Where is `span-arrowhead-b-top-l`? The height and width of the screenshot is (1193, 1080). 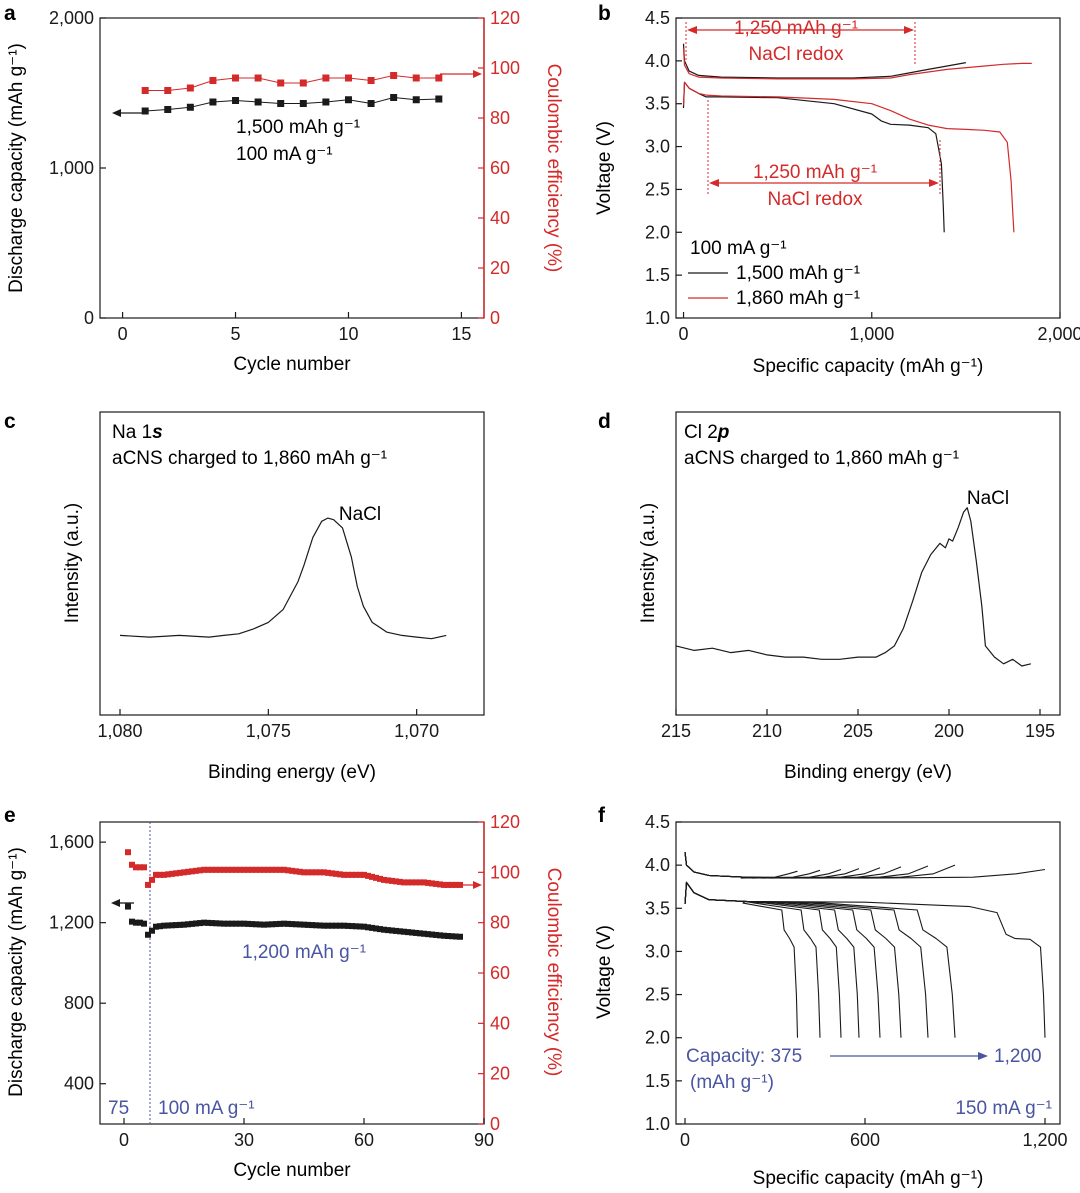
span-arrowhead-b-top-l is located at coordinates (692, 30).